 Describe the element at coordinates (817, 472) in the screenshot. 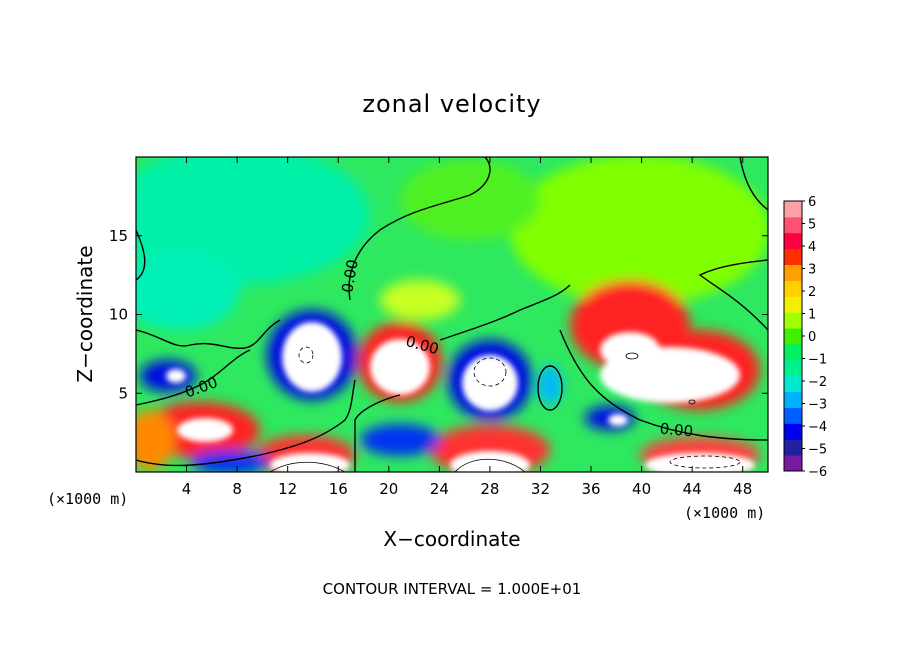

I see `colorbar-tick-label: −6` at that location.